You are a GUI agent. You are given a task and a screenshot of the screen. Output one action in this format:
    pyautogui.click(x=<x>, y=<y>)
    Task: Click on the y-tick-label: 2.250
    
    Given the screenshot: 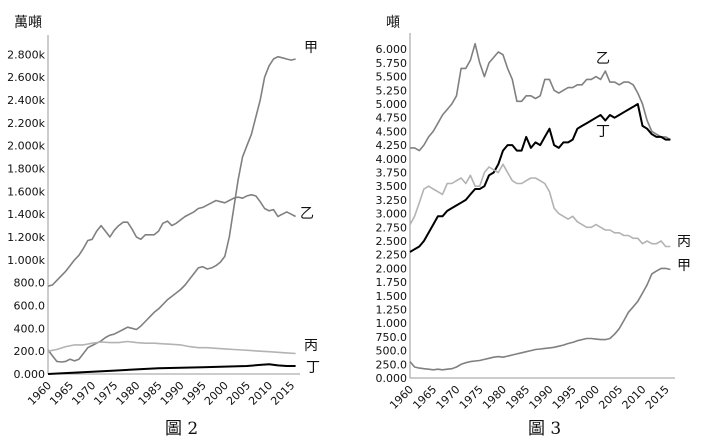 What is the action you would take?
    pyautogui.click(x=392, y=255)
    